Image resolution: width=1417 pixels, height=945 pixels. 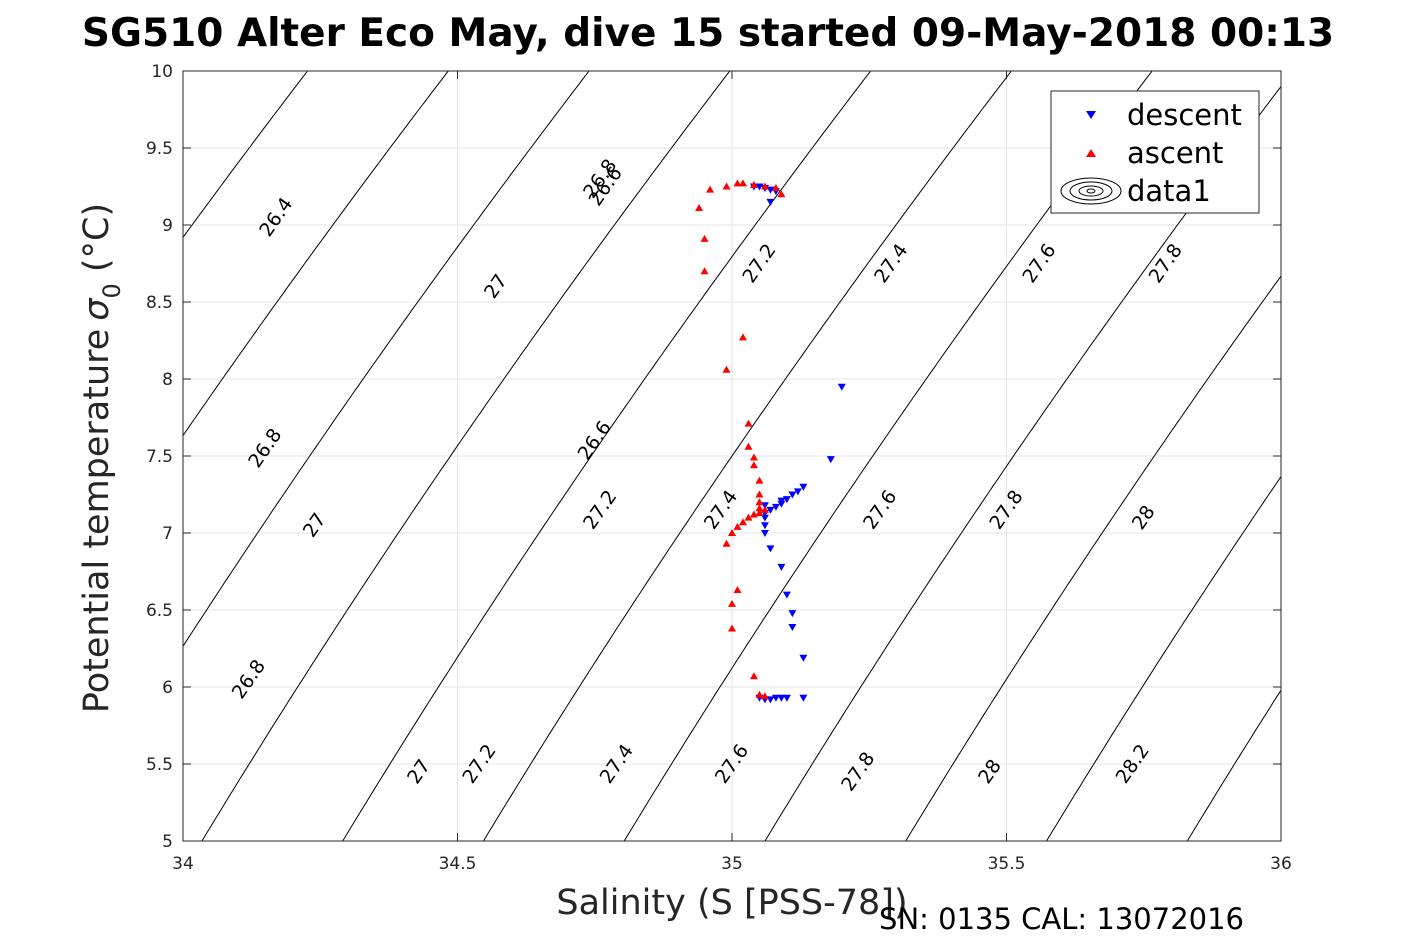 What do you see at coordinates (1281, 864) in the screenshot?
I see `x-tick-label: 36` at bounding box center [1281, 864].